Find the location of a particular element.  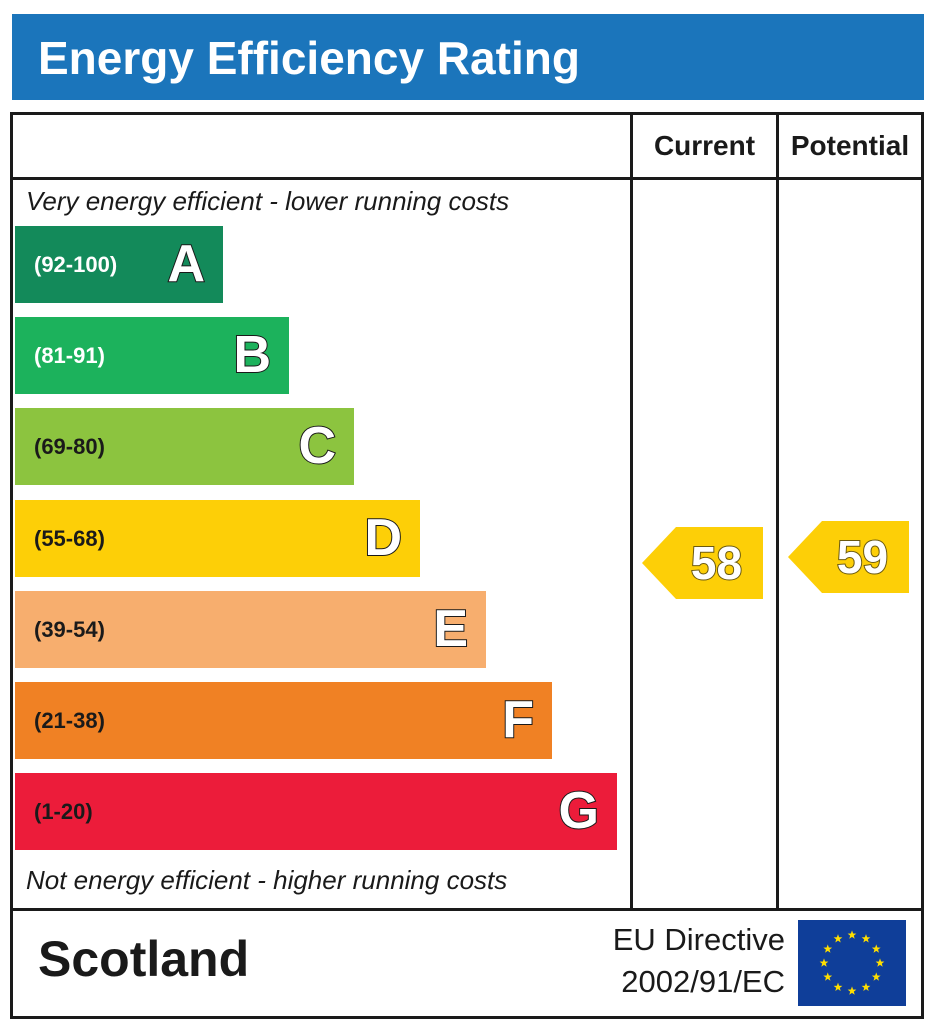

current-rating-value: 58 is located at coordinates (716, 563).